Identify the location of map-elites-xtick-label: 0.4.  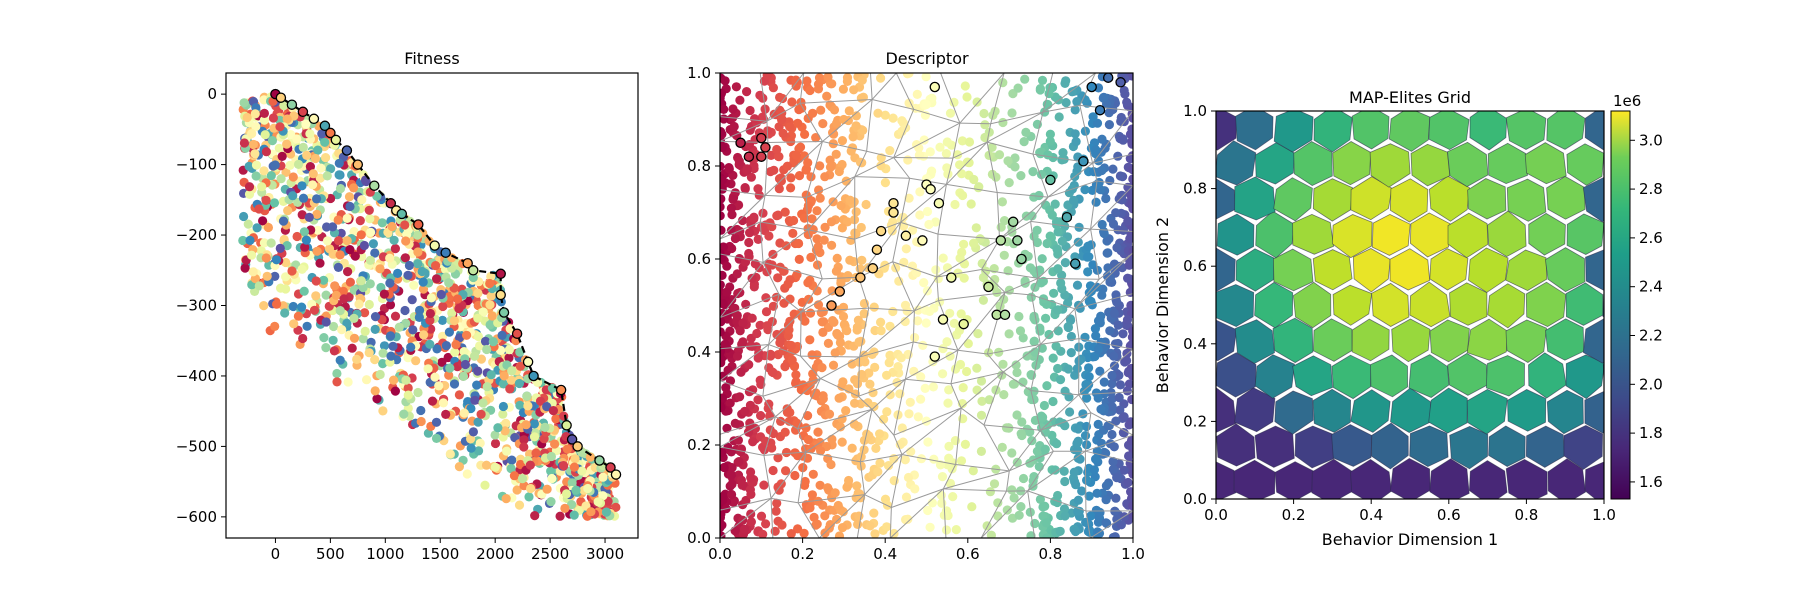
(1371, 515).